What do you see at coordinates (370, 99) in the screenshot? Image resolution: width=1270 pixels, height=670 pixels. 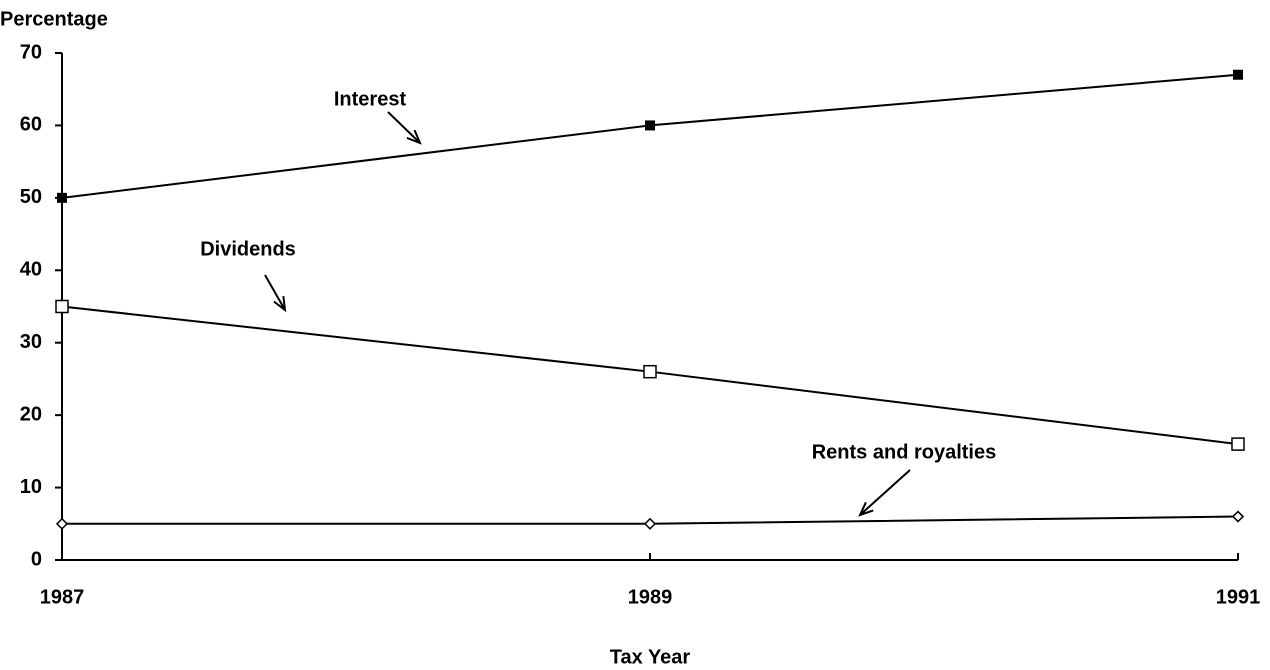 I see `series-label: Interest` at bounding box center [370, 99].